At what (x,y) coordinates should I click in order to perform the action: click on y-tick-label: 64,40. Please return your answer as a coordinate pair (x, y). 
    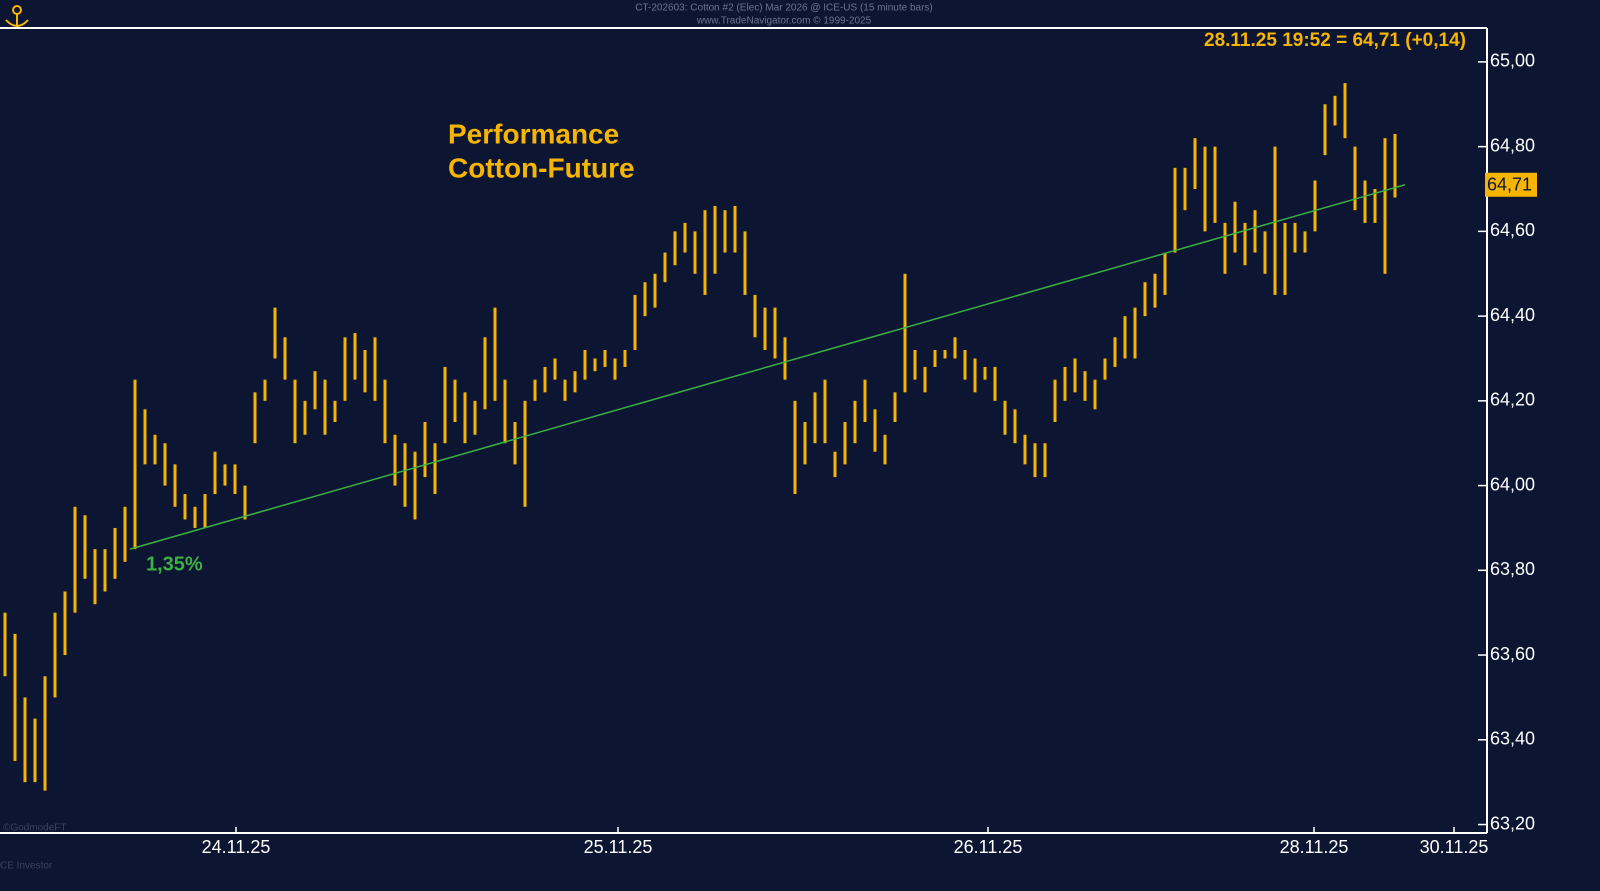
    Looking at the image, I should click on (1512, 315).